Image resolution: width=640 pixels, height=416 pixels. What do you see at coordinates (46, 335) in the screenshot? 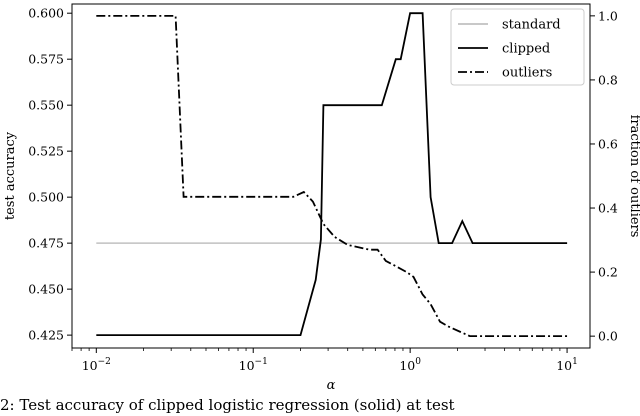
I see `y-tick-label: 0.425` at bounding box center [46, 335].